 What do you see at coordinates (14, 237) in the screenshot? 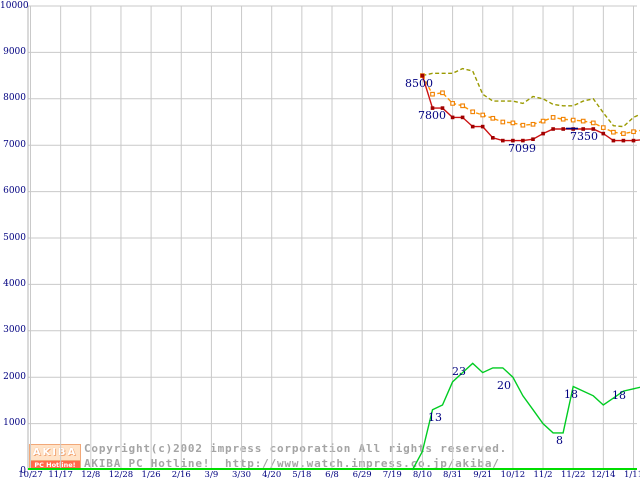
I see `y-tick-label: 5000` at bounding box center [14, 237].